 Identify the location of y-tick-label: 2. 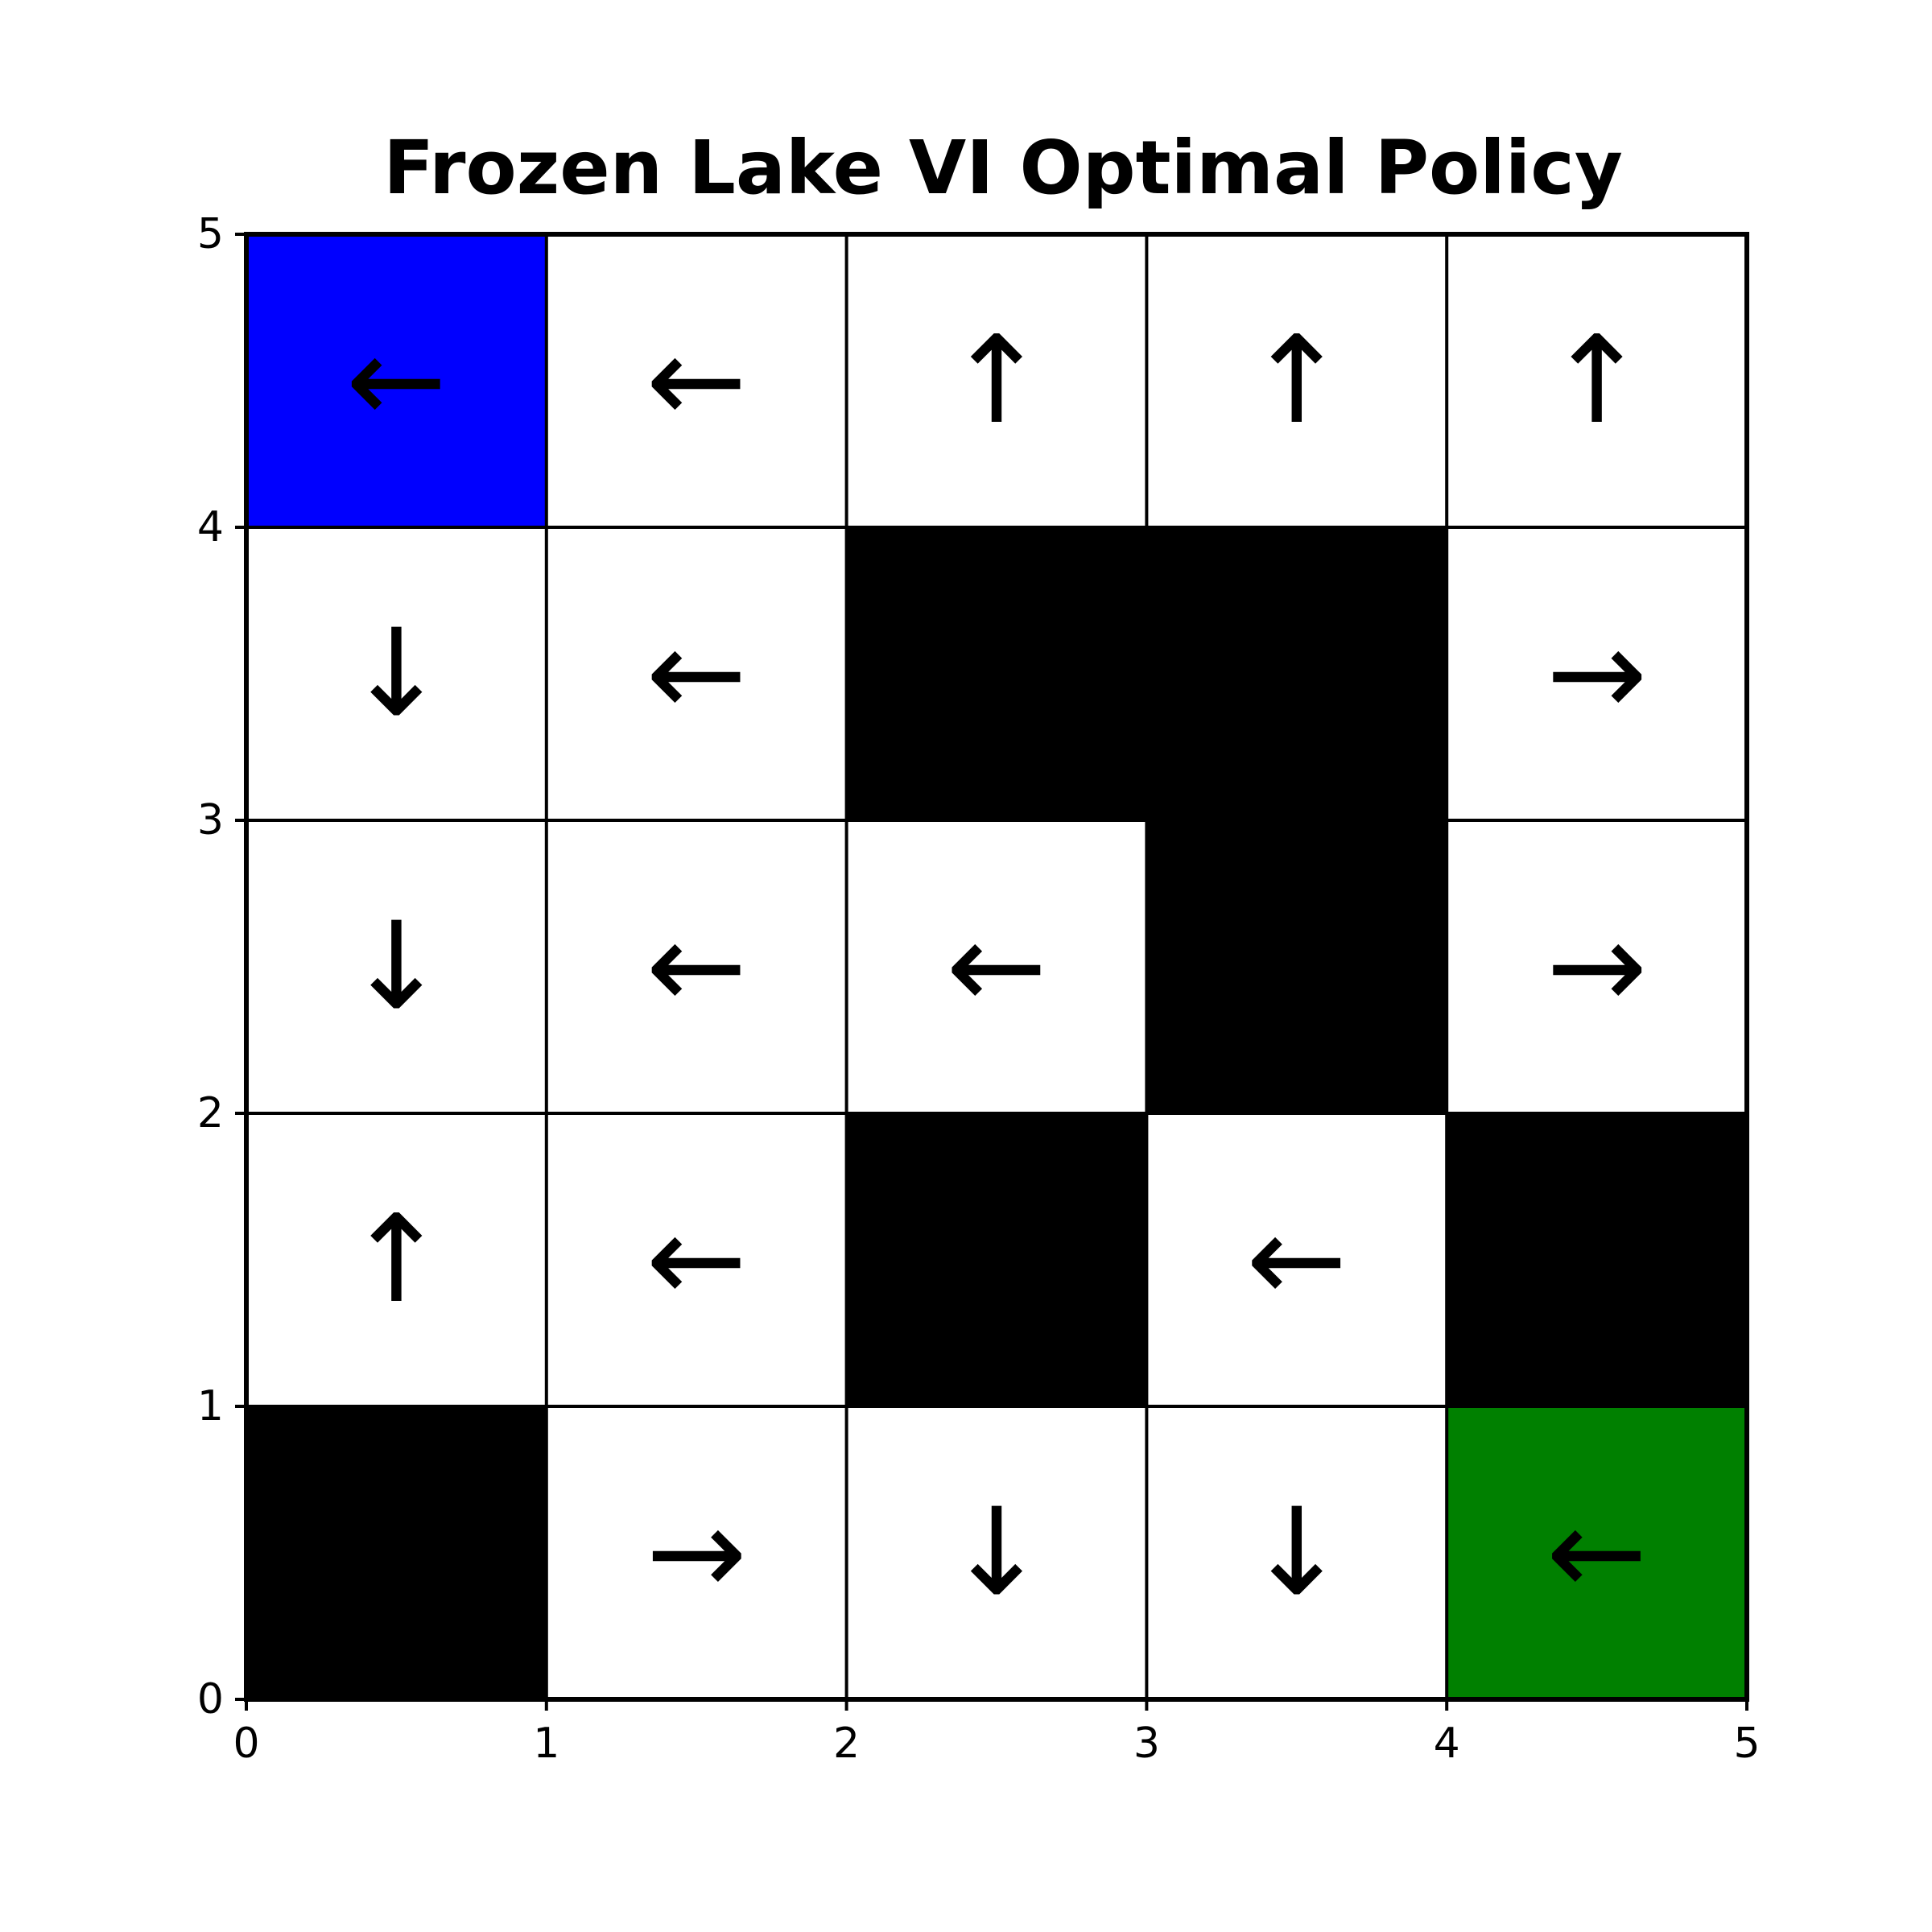
(211, 1113).